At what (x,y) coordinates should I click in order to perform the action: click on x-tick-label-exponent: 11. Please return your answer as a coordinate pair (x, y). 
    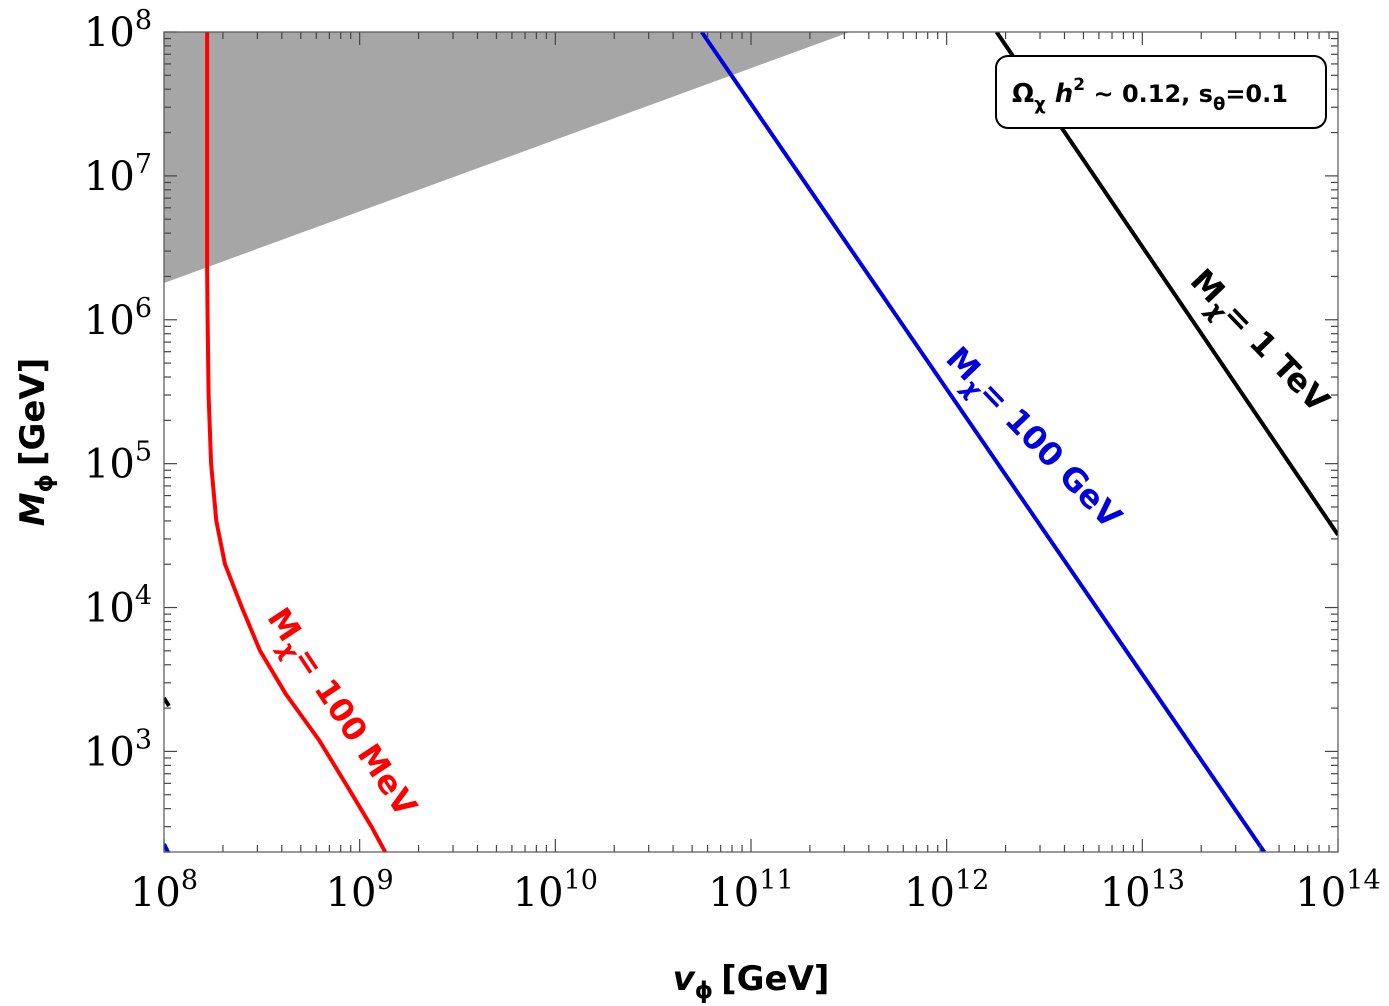
    Looking at the image, I should click on (776, 880).